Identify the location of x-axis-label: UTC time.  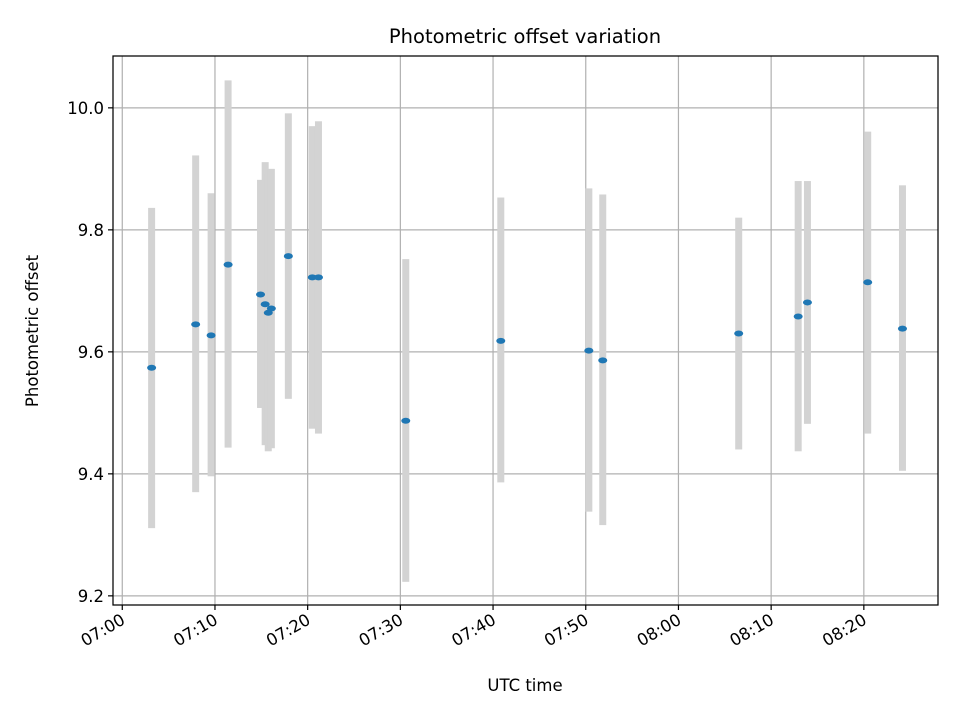
(524, 685).